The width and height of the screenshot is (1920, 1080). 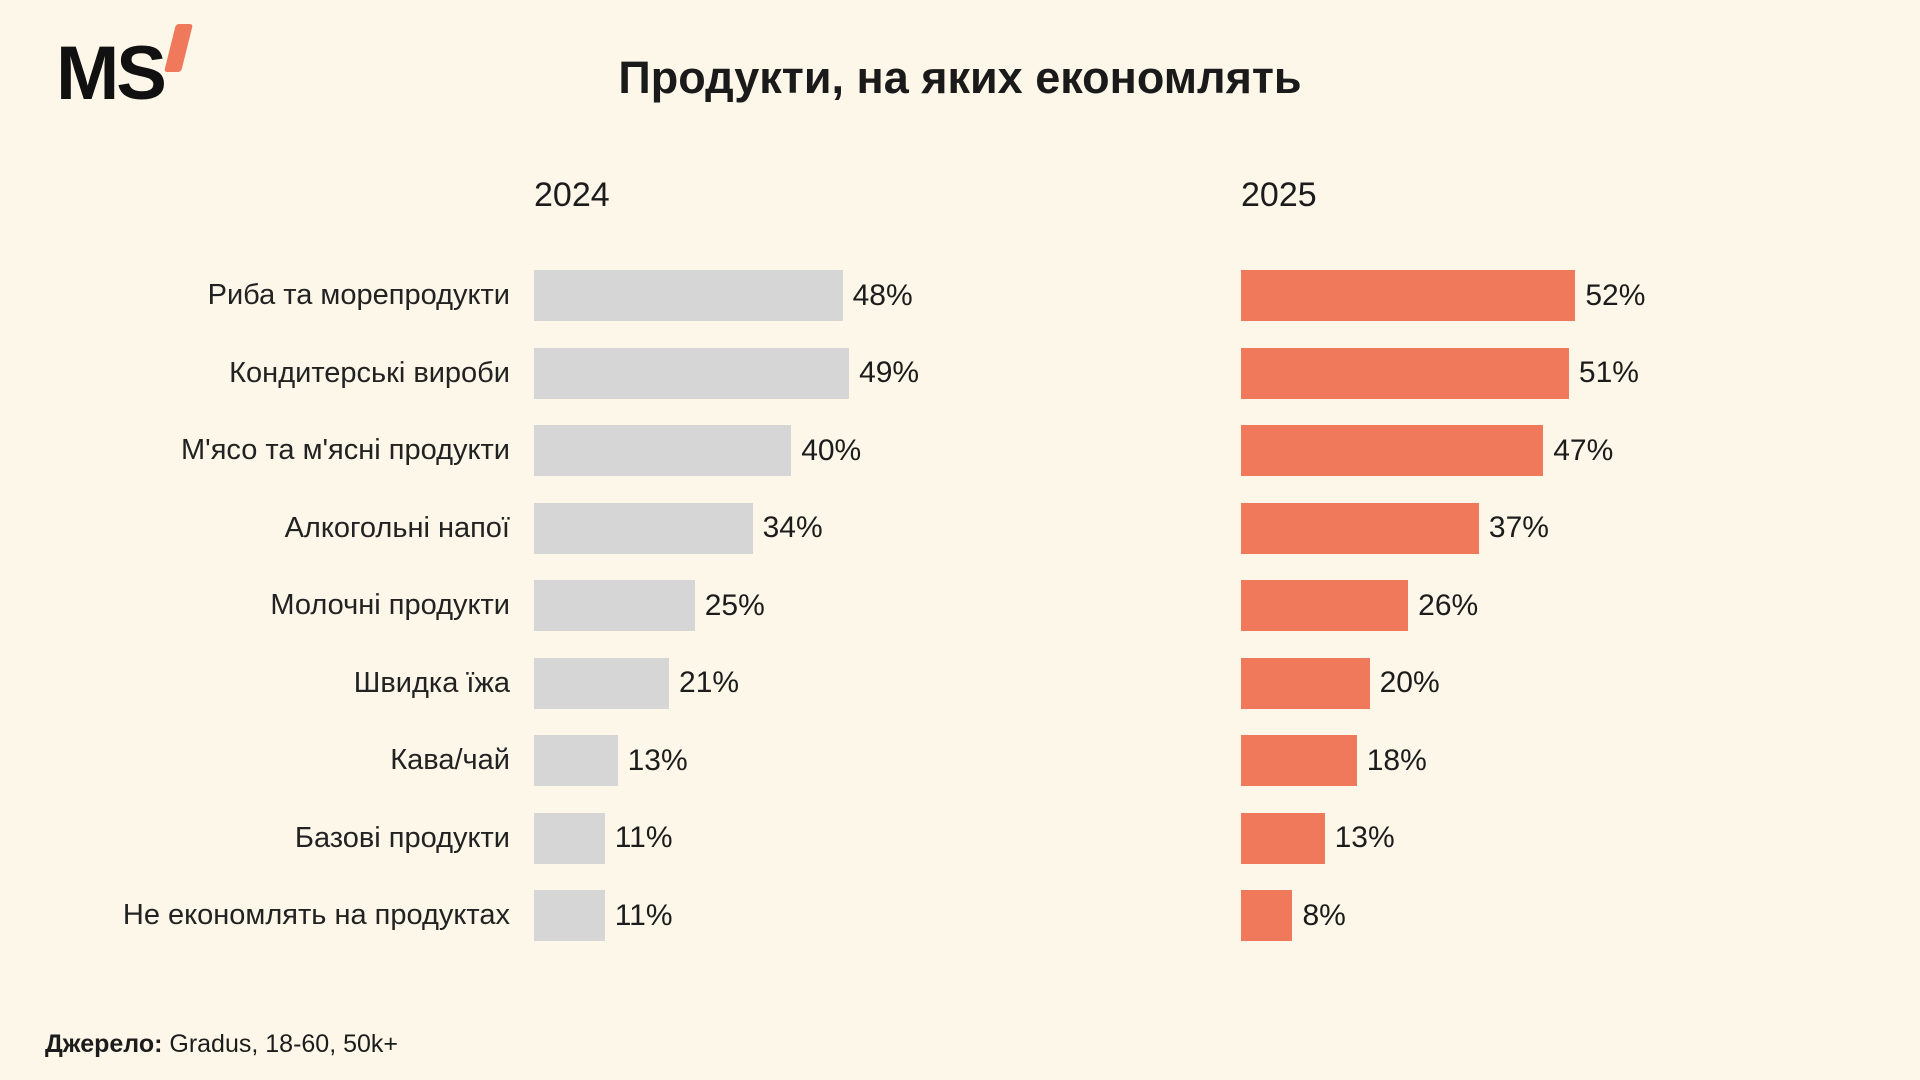 I want to click on chart-row: М'ясо та м'ясні продукти 40% 47%, so click(x=975, y=451).